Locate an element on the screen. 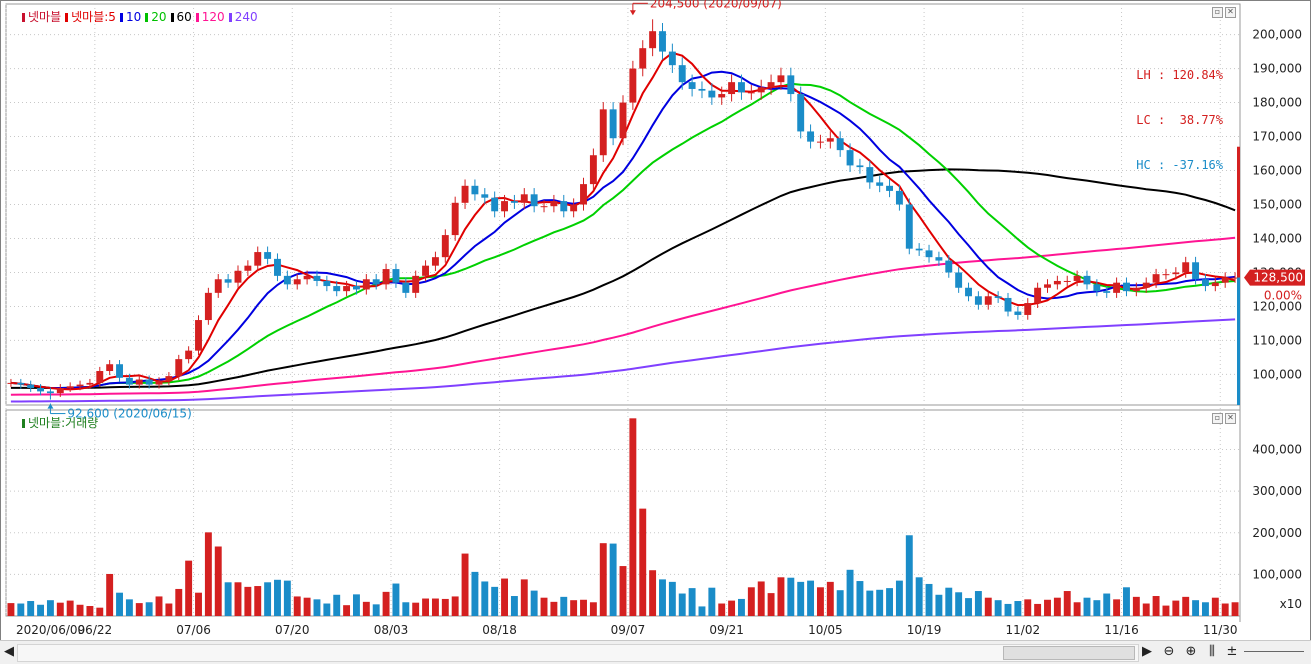  legend-item-0: 넷마블 is located at coordinates (41, 16).